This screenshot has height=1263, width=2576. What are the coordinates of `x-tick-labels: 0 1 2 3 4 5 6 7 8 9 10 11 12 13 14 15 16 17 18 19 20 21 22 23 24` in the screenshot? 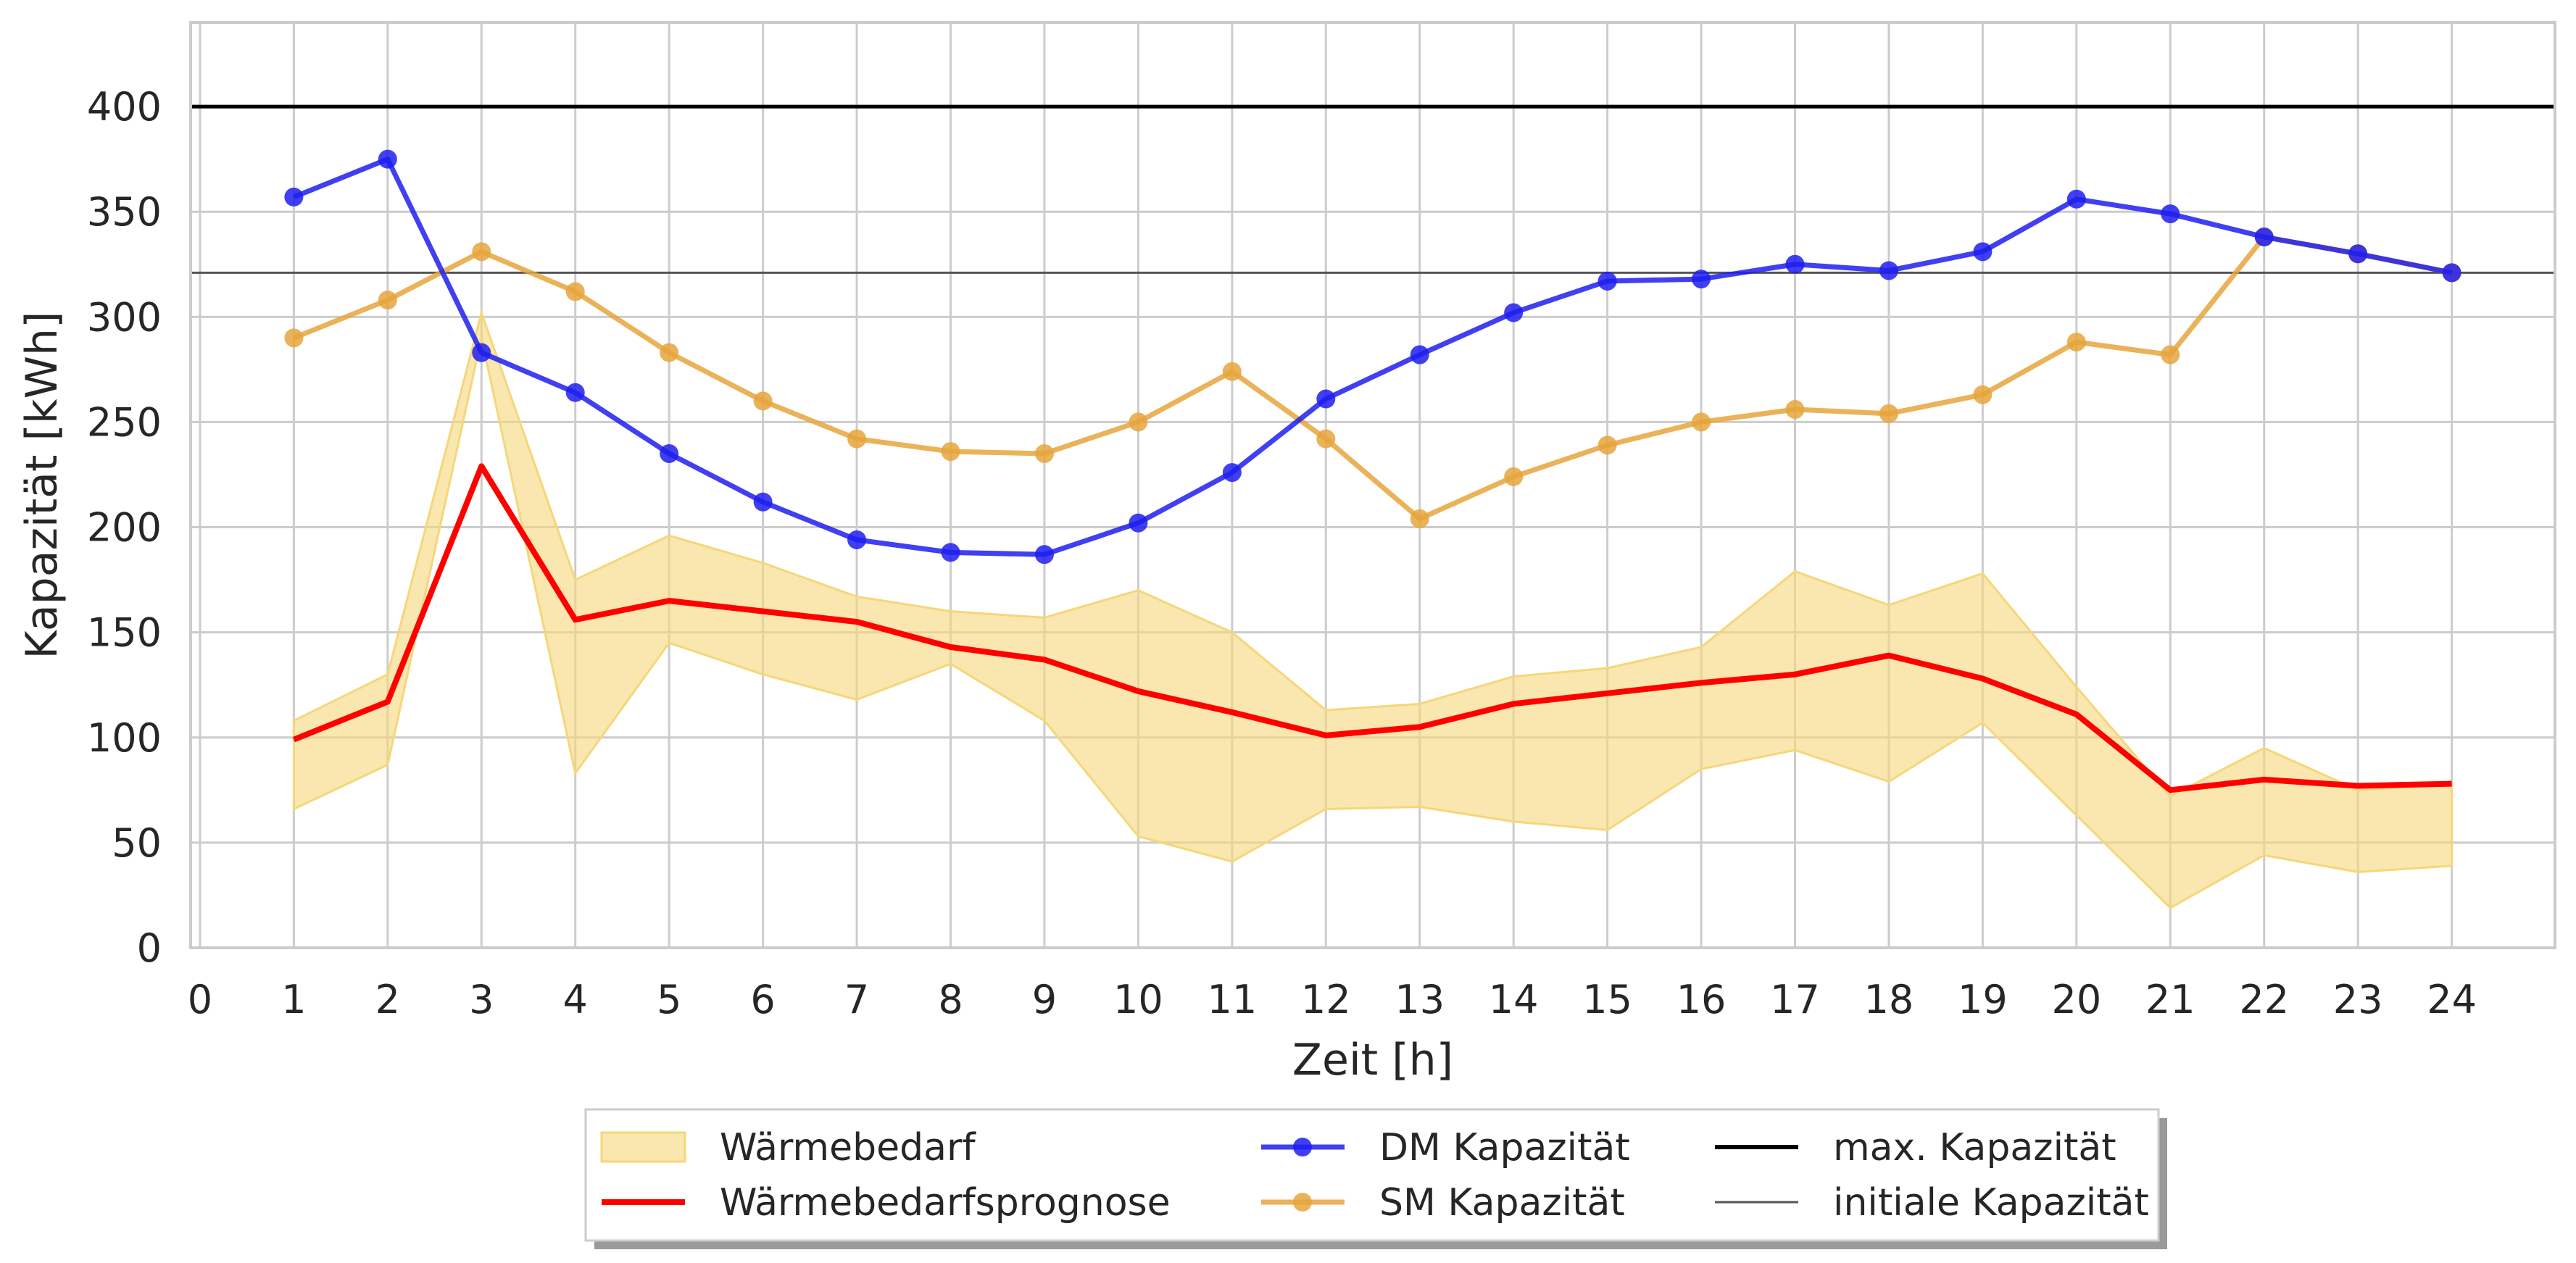 It's located at (1332, 999).